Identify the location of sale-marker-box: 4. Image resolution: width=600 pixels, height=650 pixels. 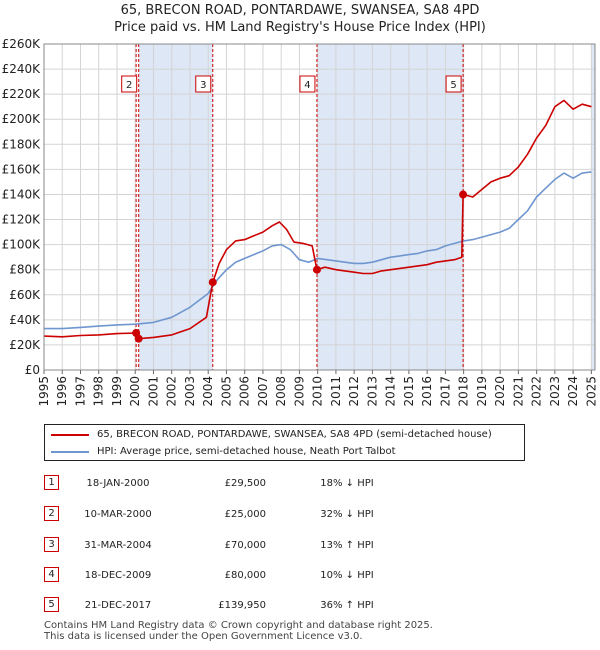
(307, 84).